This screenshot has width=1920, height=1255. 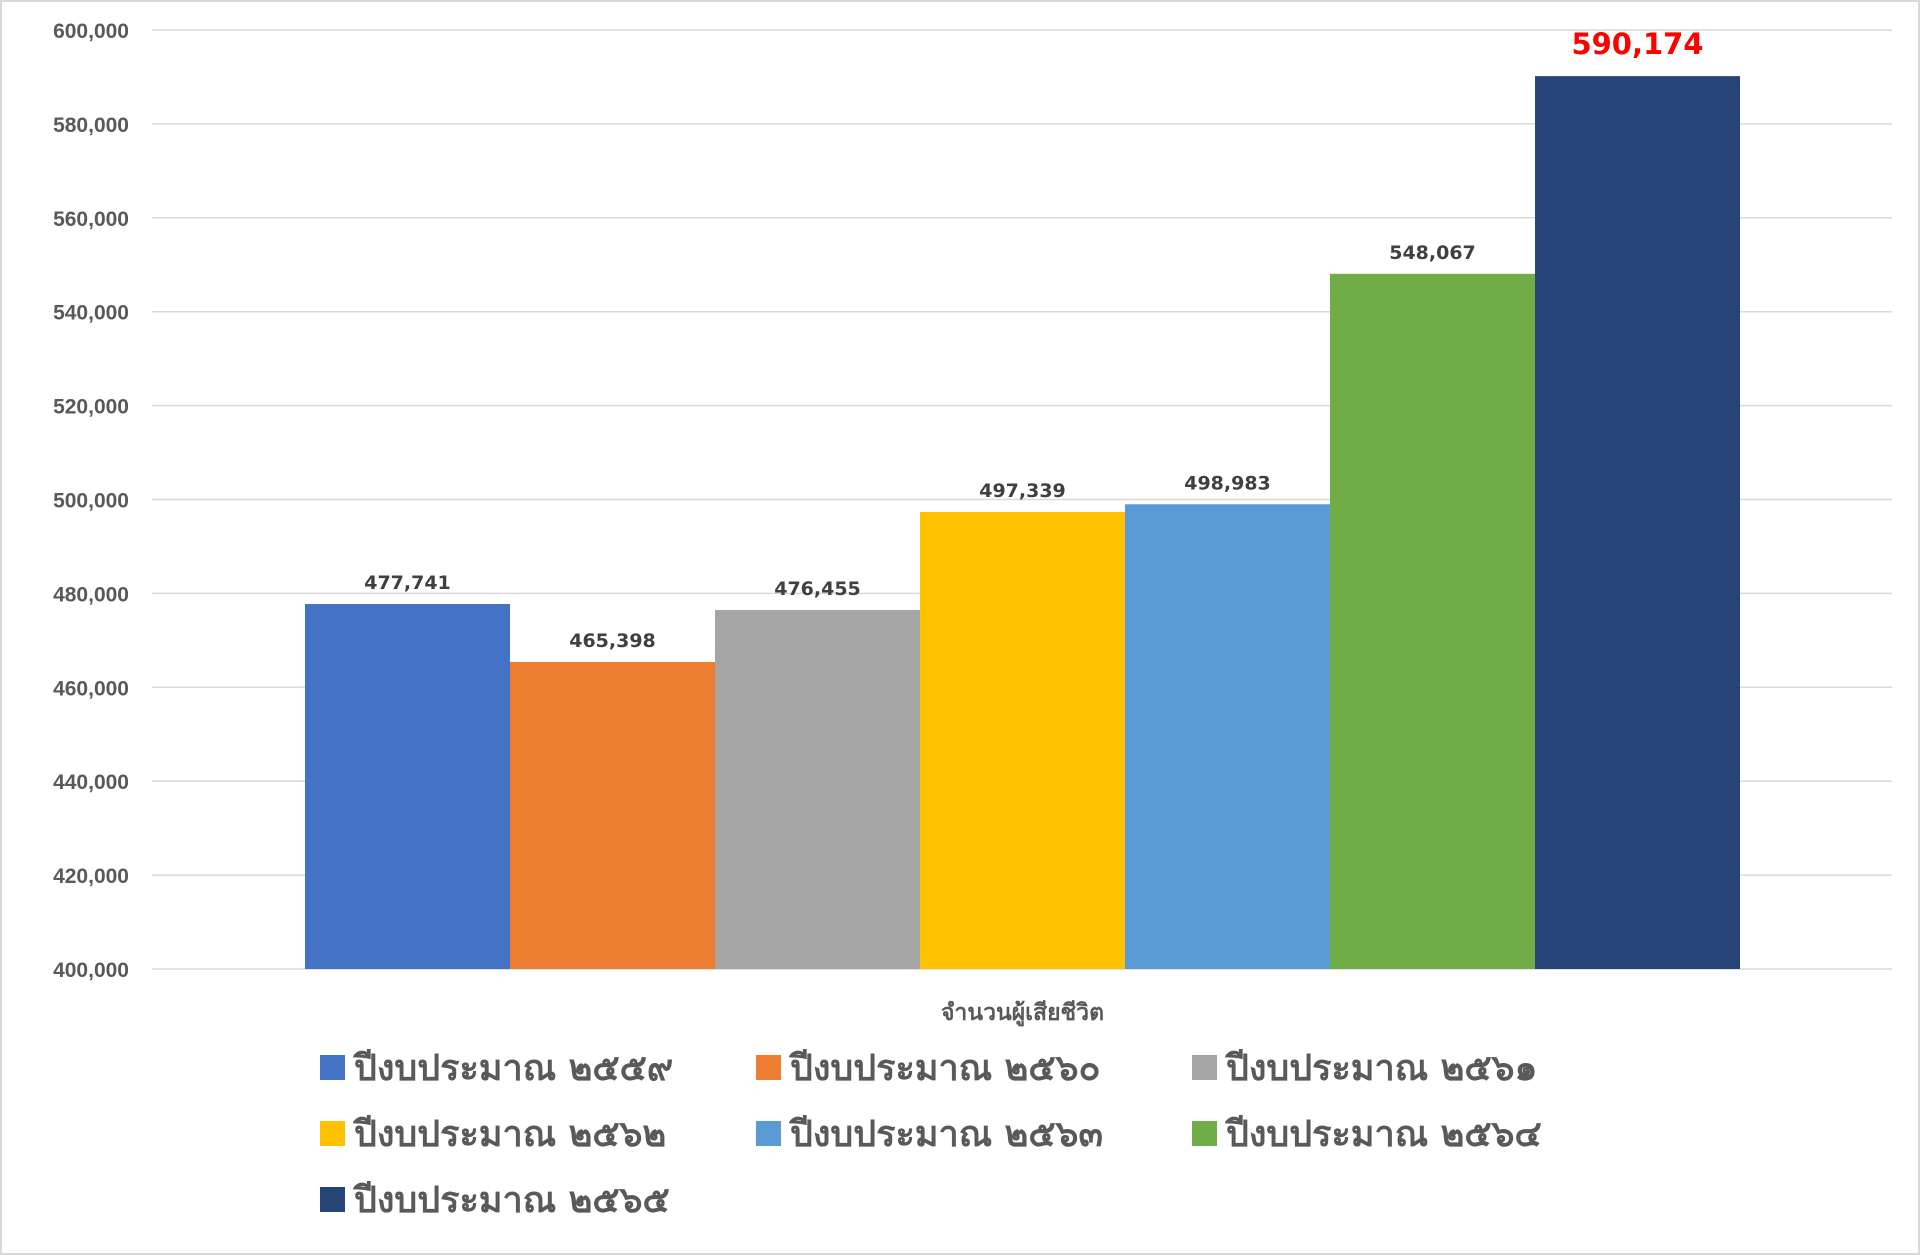 What do you see at coordinates (91, 594) in the screenshot?
I see `y-tick-label: 480,000` at bounding box center [91, 594].